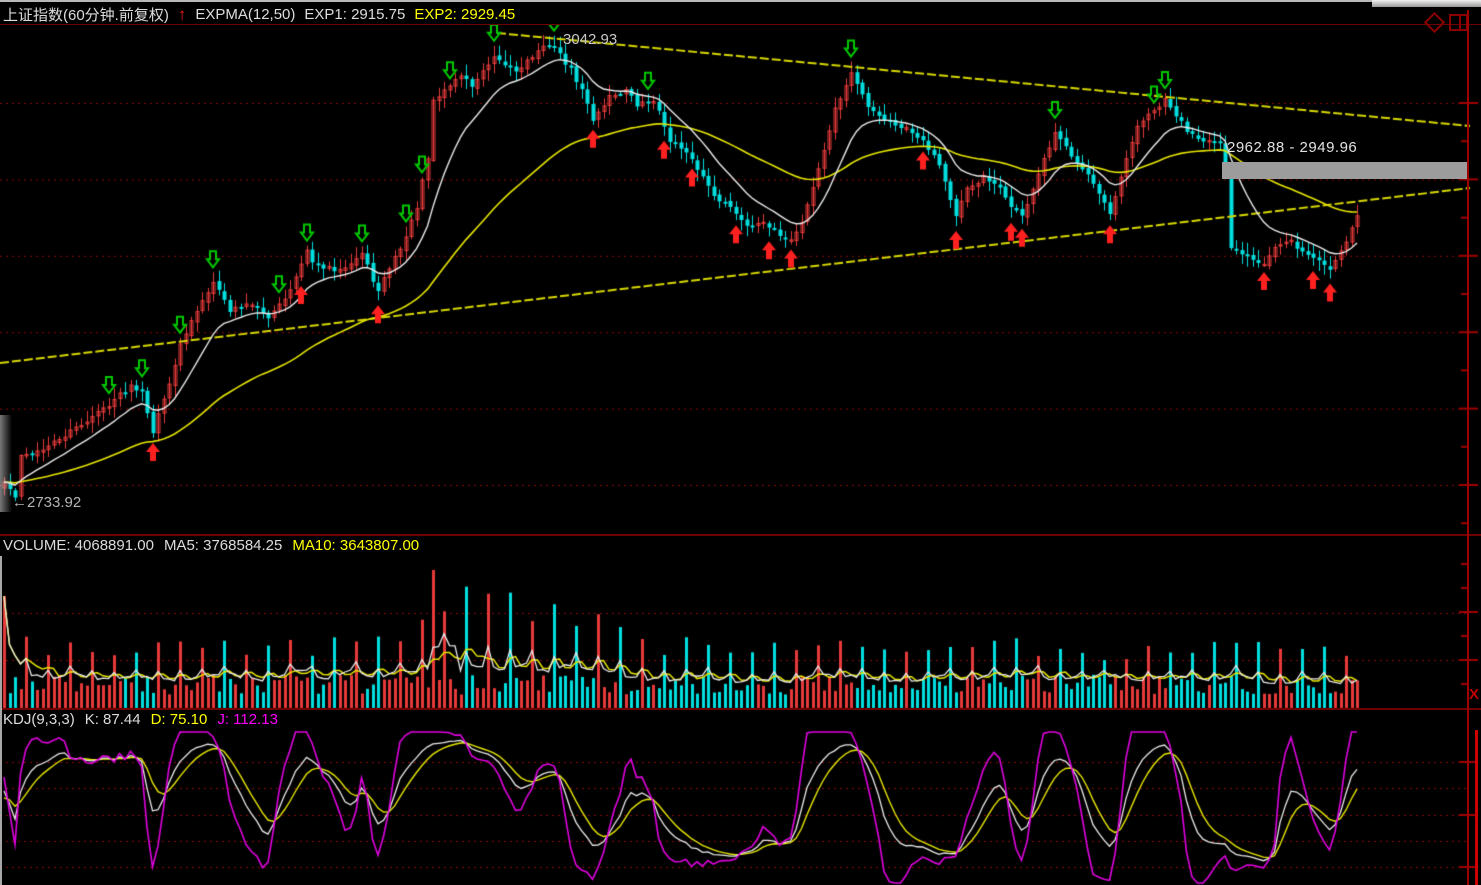  What do you see at coordinates (245, 14) in the screenshot?
I see `indicator-name: EXPMA(12,50)` at bounding box center [245, 14].